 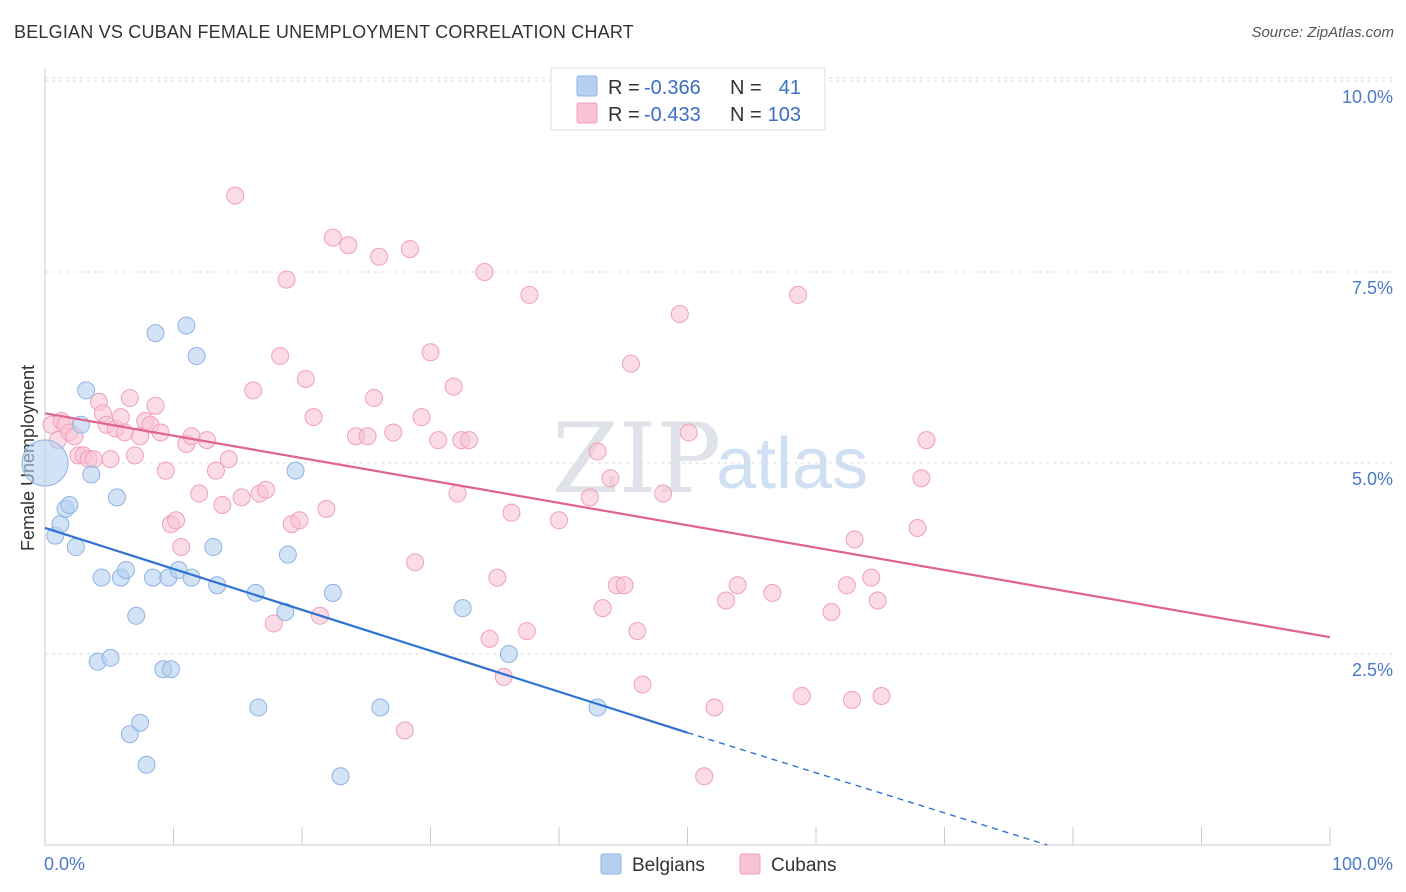 What do you see at coordinates (611, 864) in the screenshot?
I see `bottom-legend-swatch-belgians` at bounding box center [611, 864].